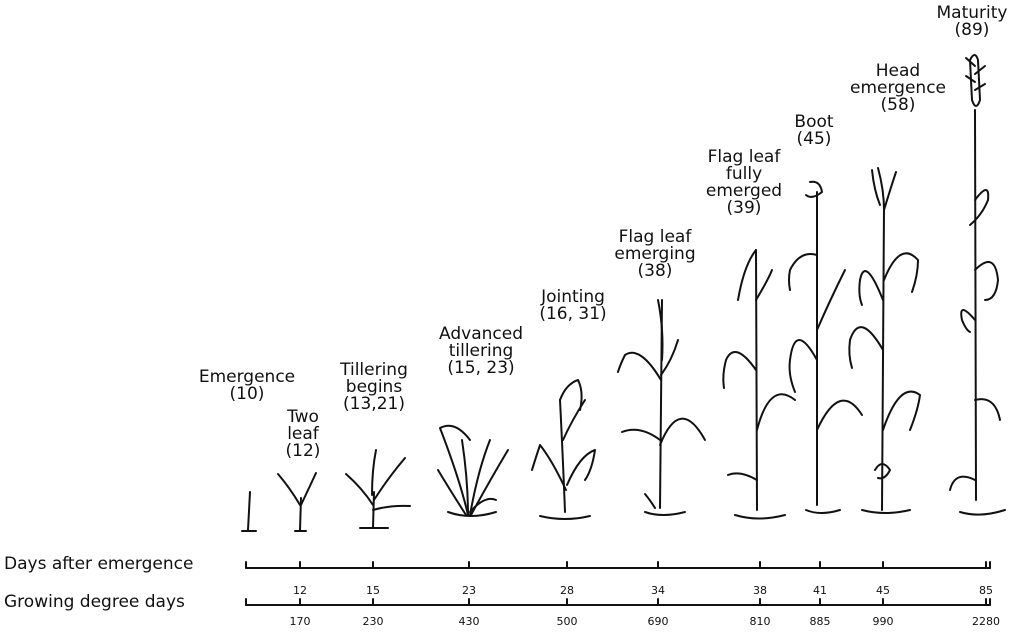 Image resolution: width=1024 pixels, height=635 pixels. Describe the element at coordinates (760, 590) in the screenshot. I see `days-tick-label: 38` at that location.